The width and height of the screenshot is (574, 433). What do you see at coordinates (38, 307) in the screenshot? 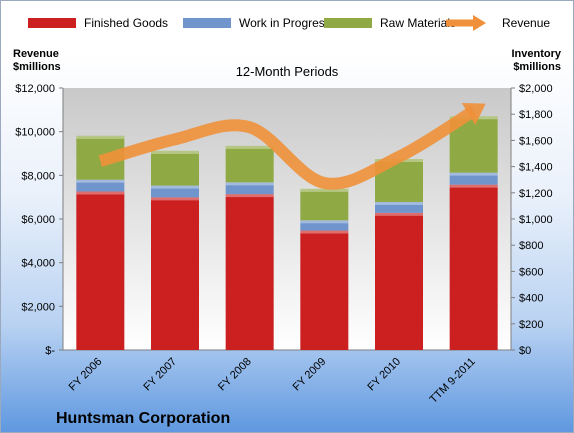
I see `left-tick-label: $2,000` at bounding box center [38, 307].